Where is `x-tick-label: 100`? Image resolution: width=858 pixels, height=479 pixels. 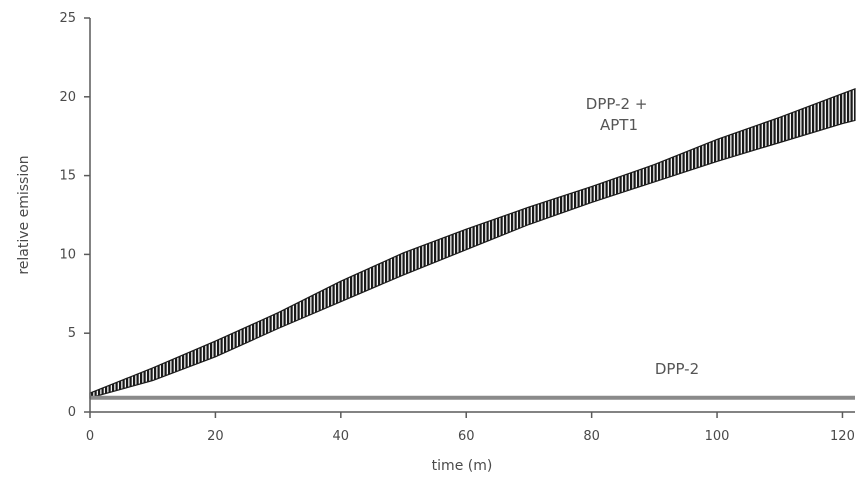 x-tick-label: 100 is located at coordinates (717, 436).